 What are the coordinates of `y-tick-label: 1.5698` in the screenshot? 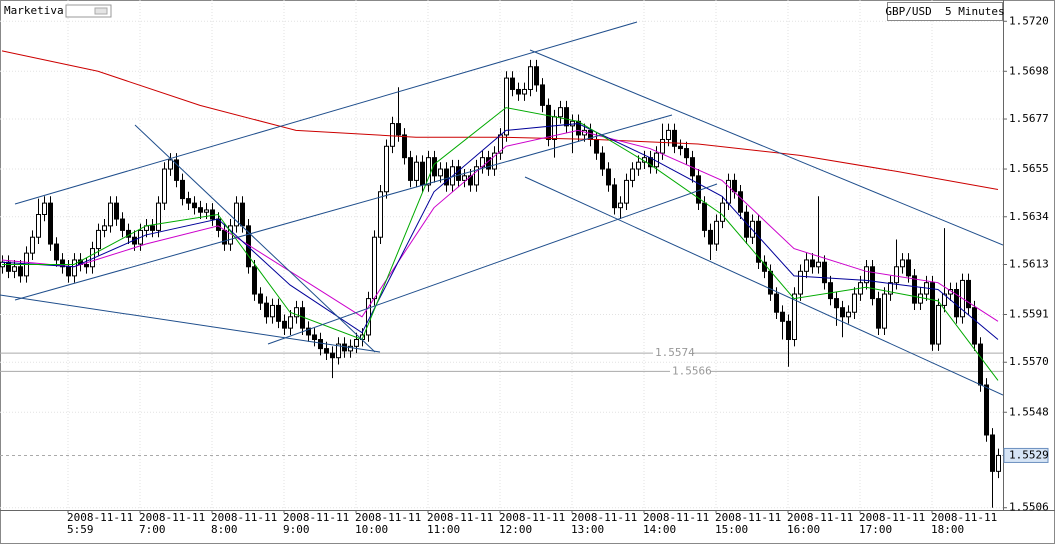 It's located at (1029, 70).